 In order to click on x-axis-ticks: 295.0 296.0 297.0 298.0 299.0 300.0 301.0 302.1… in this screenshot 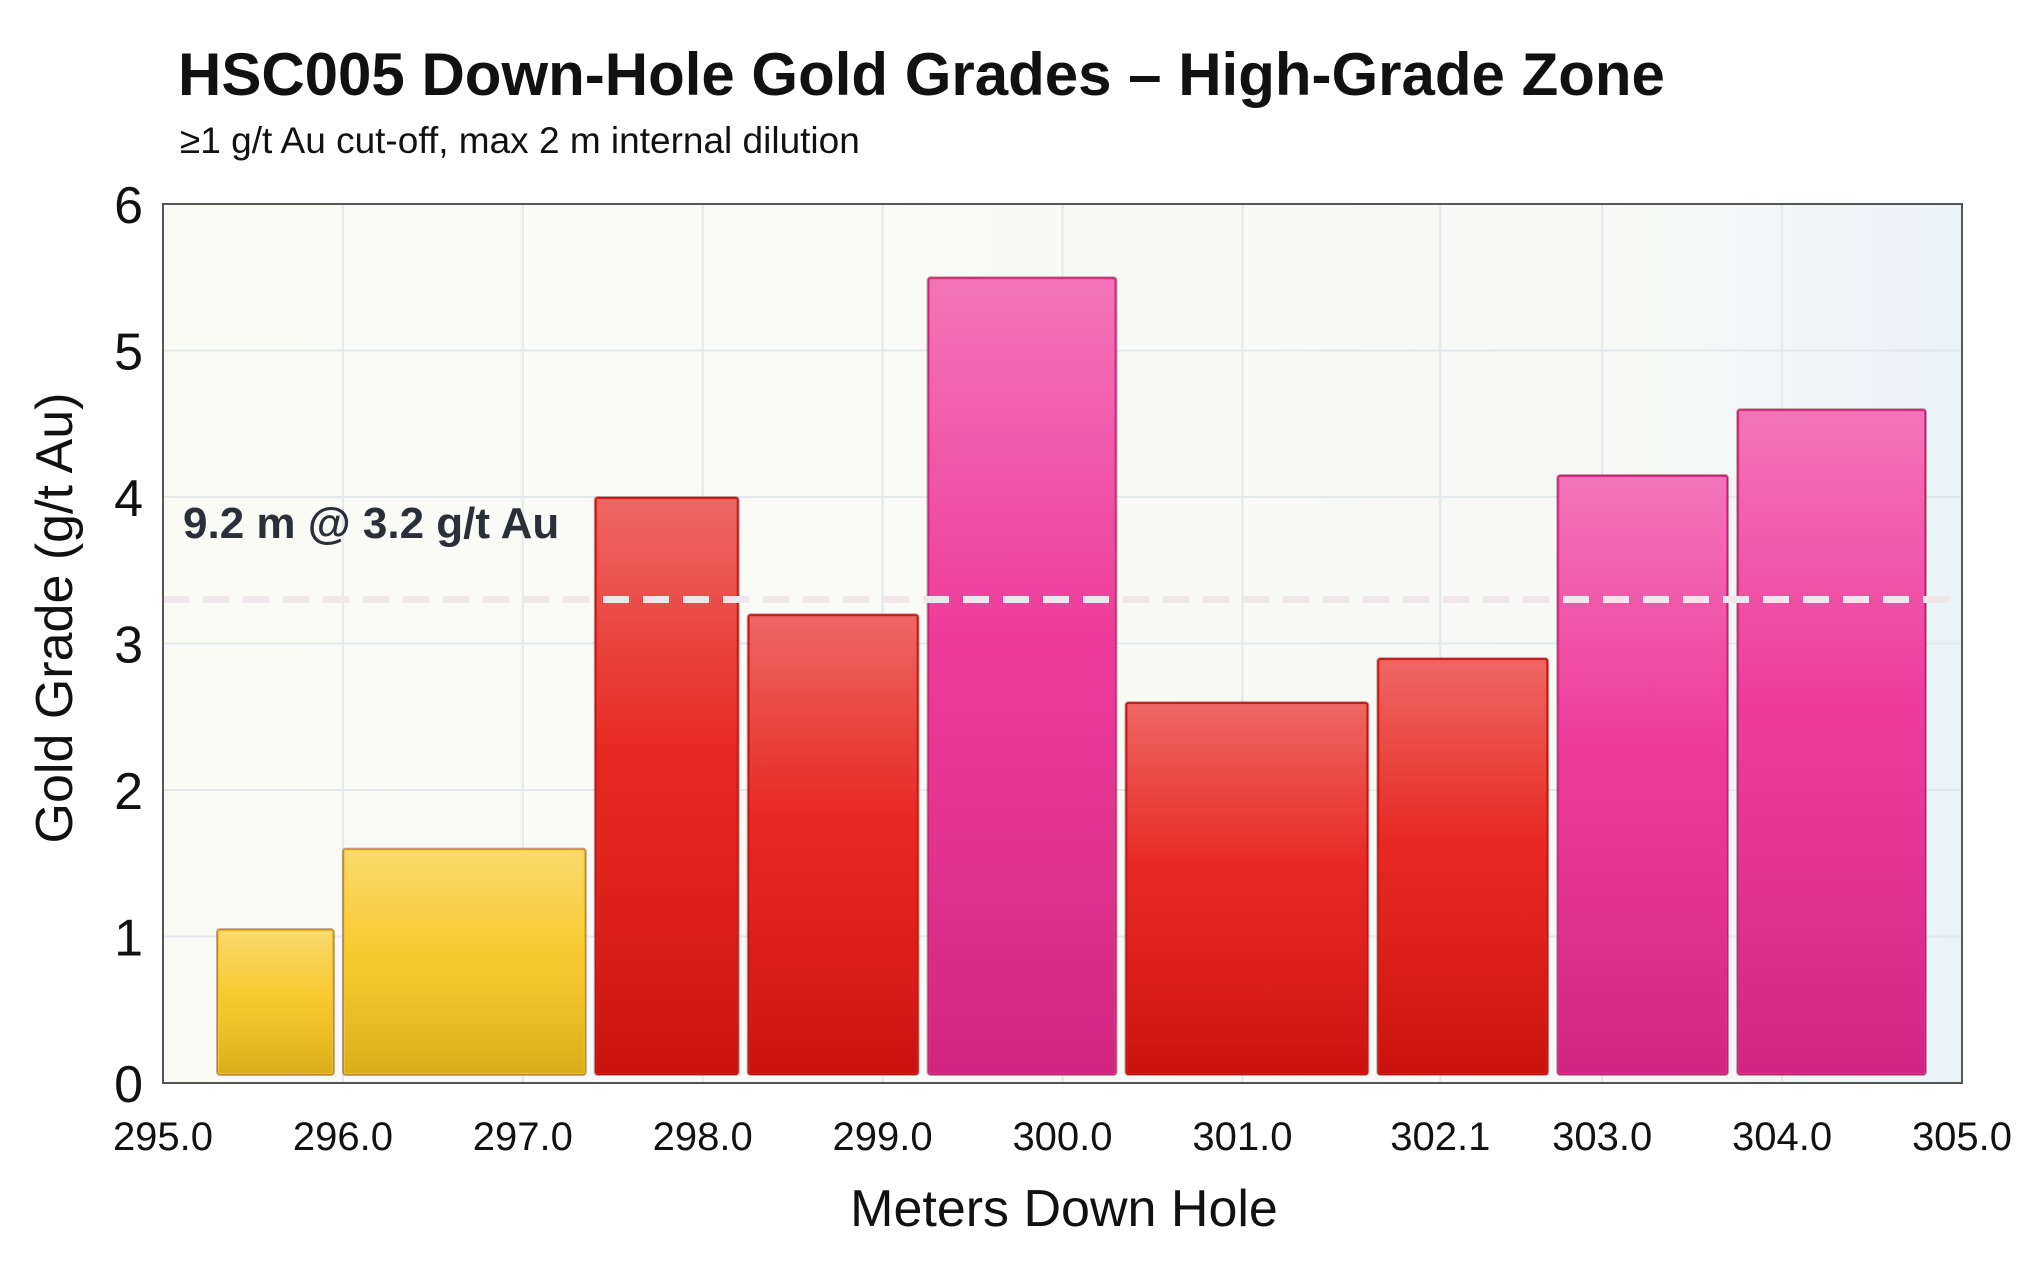, I will do `click(1062, 1137)`.